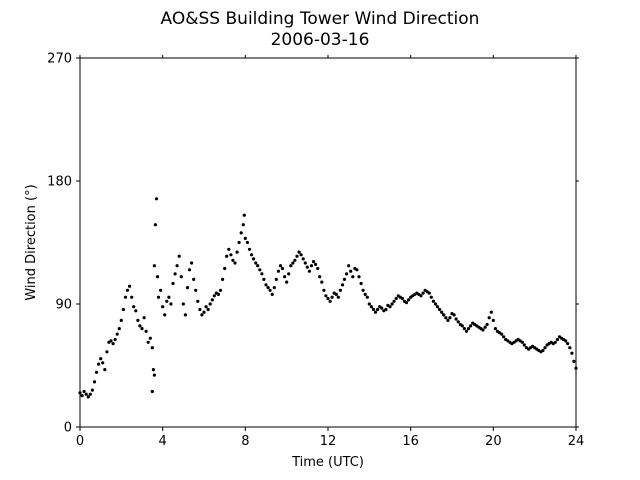 The height and width of the screenshot is (480, 640). I want to click on x-tick-label: 16, so click(410, 441).